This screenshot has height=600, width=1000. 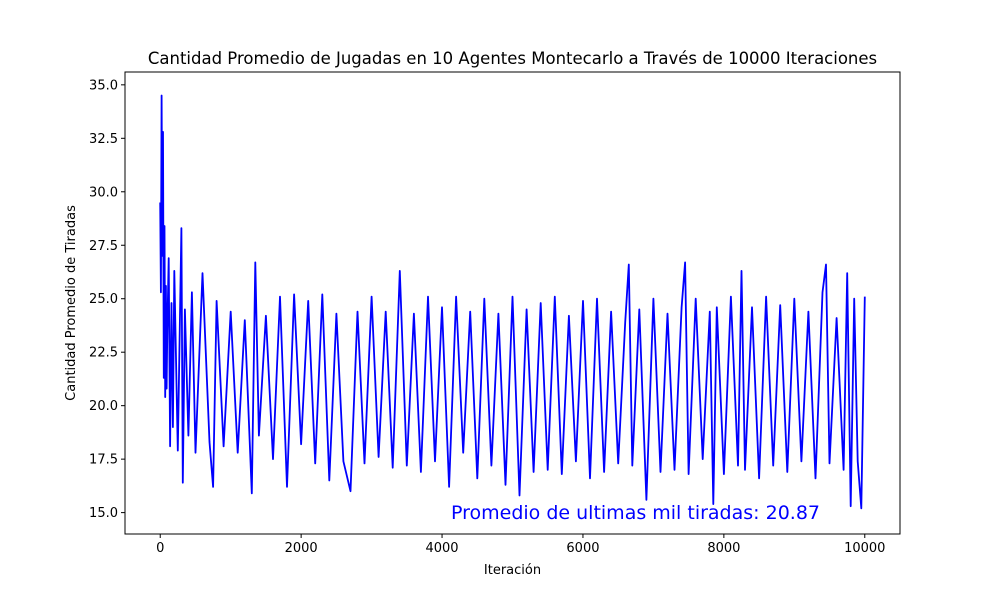 I want to click on chart-annotation: Promedio de ultimas mil tiradas: 20.87, so click(x=635, y=513).